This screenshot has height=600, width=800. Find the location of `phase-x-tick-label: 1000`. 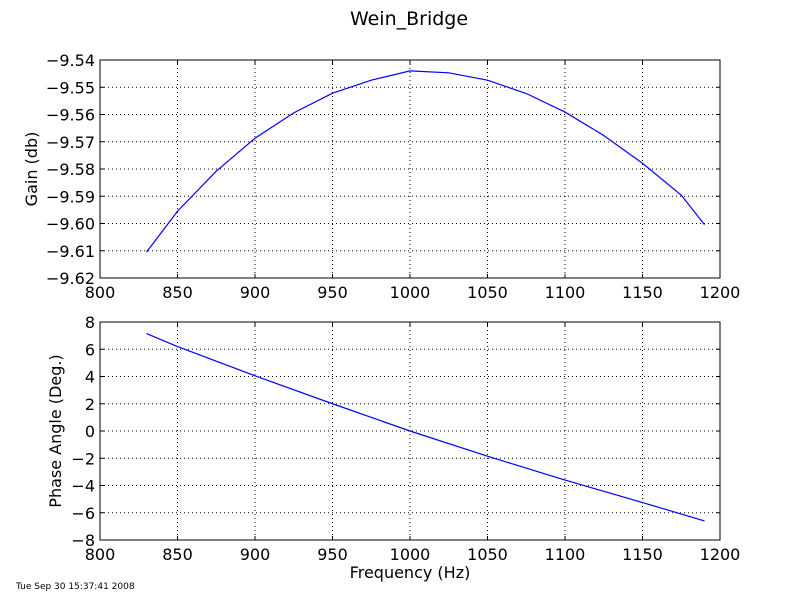

phase-x-tick-label: 1000 is located at coordinates (410, 554).